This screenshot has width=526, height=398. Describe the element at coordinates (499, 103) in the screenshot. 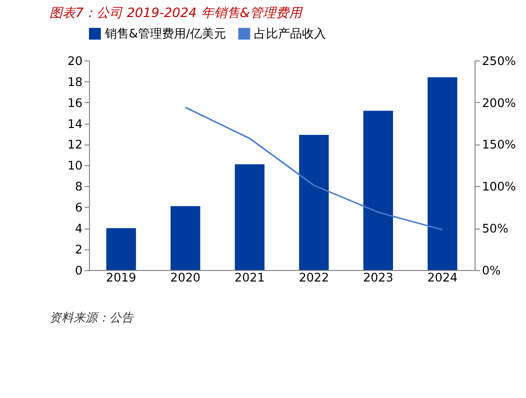

I see `y2-tick-label: 200%` at that location.